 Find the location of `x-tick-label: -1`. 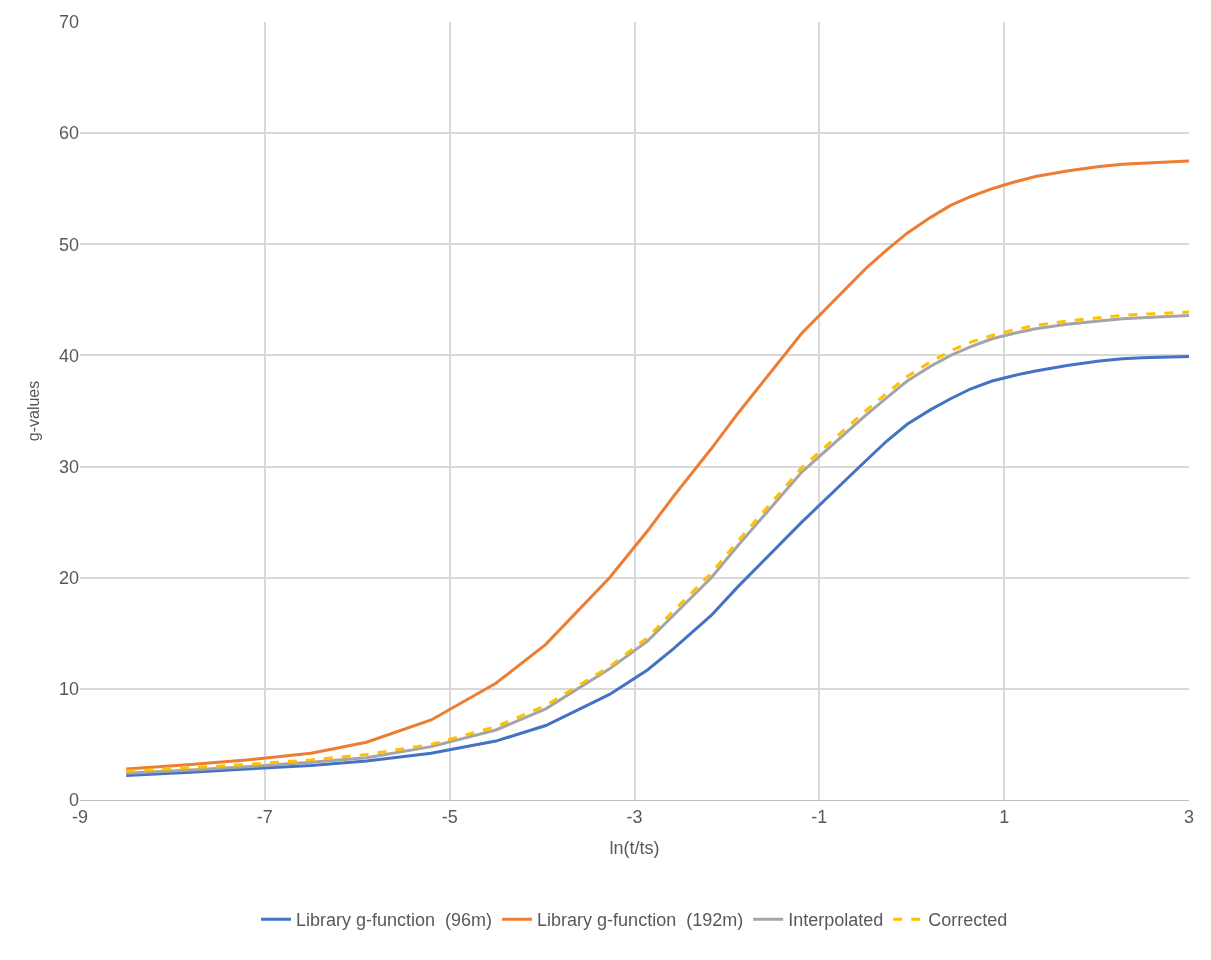

x-tick-label: -1 is located at coordinates (819, 816).